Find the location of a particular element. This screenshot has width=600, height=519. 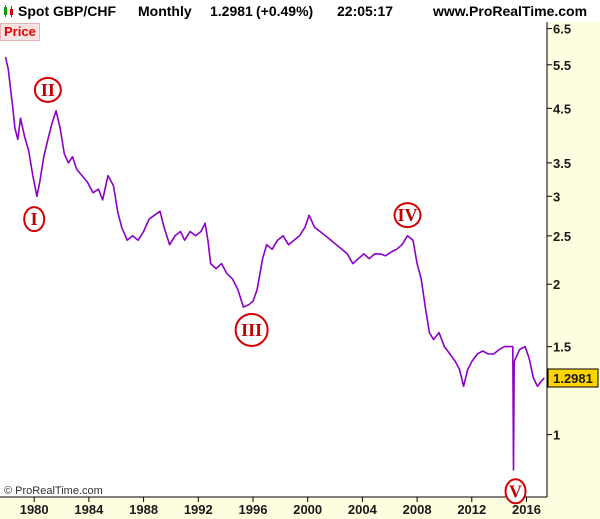

y-tick-label: 3.5 is located at coordinates (562, 163).